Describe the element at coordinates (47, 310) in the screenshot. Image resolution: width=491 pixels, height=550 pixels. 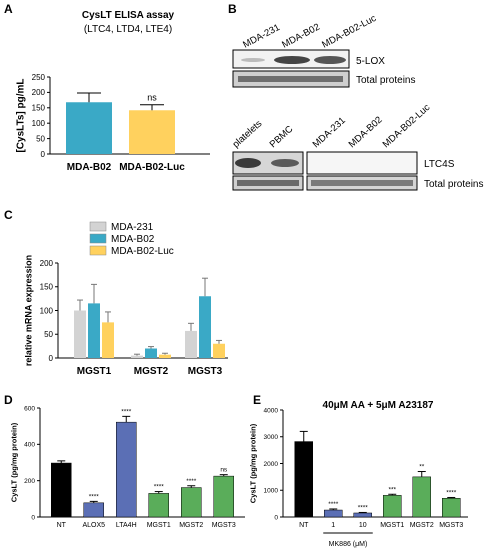
I see `chart-c-y-tick-label: 100` at that location.